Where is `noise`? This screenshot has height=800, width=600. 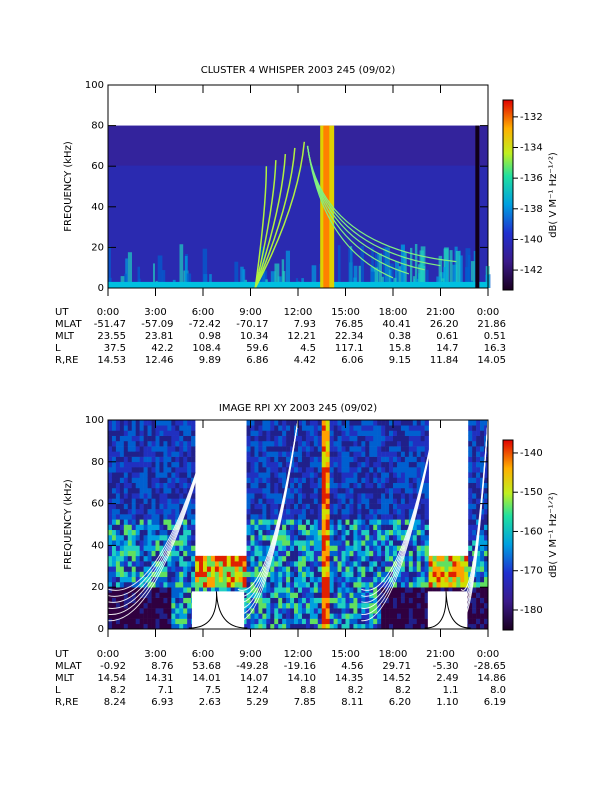 noise is located at coordinates (440, 271).